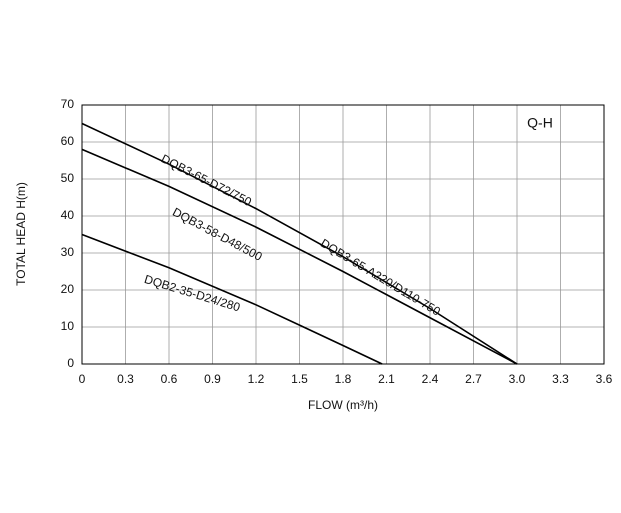  What do you see at coordinates (21, 234) in the screenshot?
I see `y-axis-label: TOTAL HEAD H(m)` at bounding box center [21, 234].